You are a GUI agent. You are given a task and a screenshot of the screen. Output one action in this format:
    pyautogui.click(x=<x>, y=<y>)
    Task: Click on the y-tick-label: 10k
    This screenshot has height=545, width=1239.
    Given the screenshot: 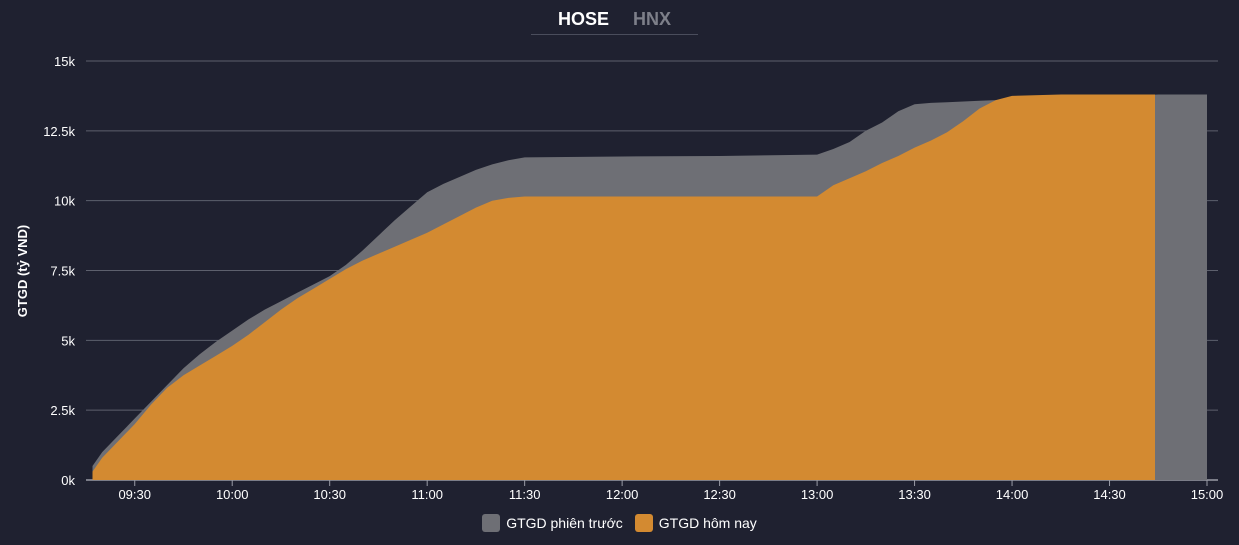 What is the action you would take?
    pyautogui.click(x=64, y=201)
    